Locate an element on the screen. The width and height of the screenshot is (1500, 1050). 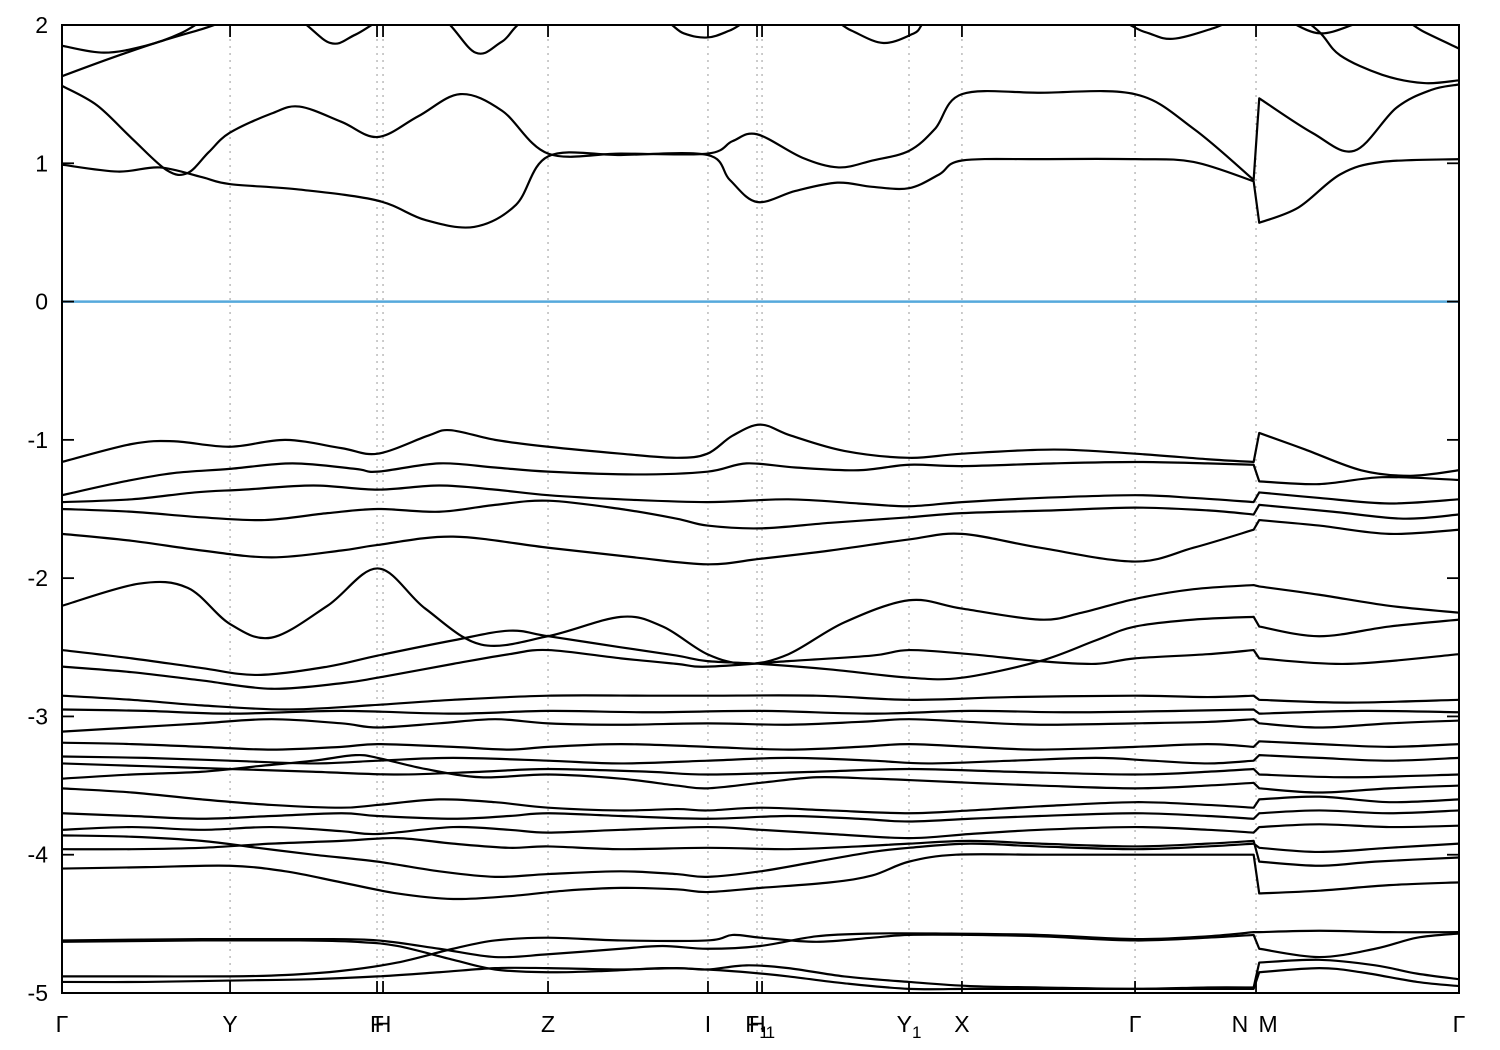
band-curve-c4a is located at coordinates (130, 39).